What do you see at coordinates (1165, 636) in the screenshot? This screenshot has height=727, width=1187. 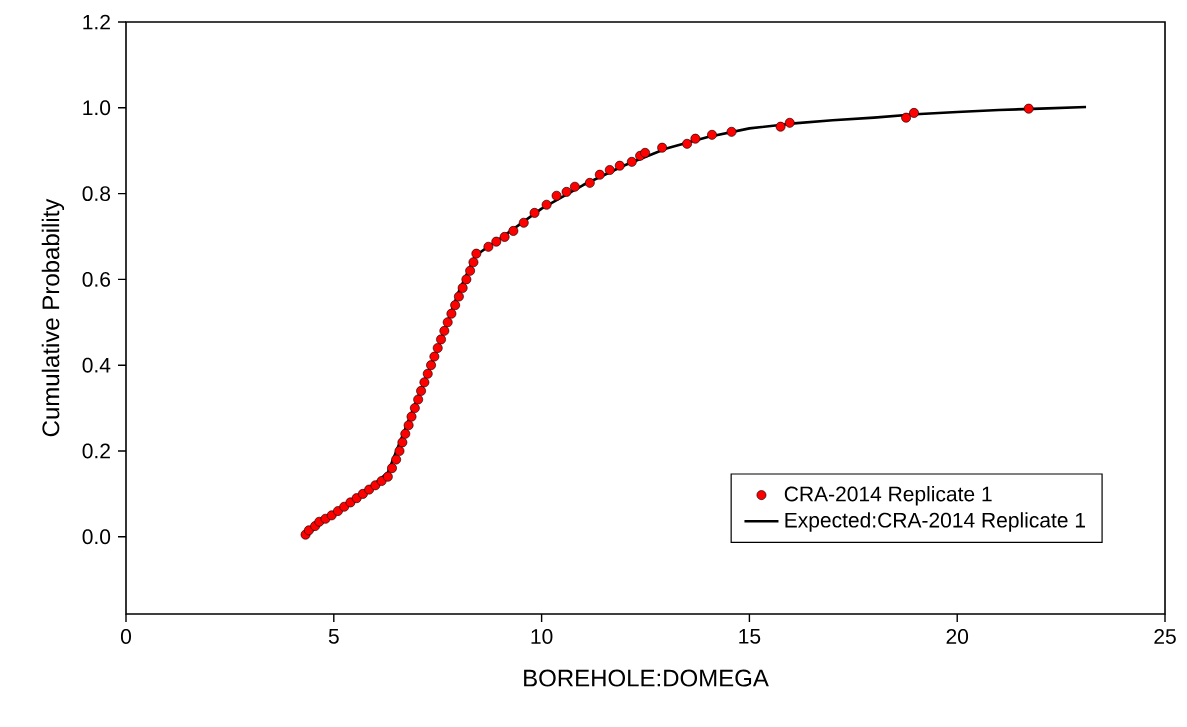 I see `x-tick-label: 25` at bounding box center [1165, 636].